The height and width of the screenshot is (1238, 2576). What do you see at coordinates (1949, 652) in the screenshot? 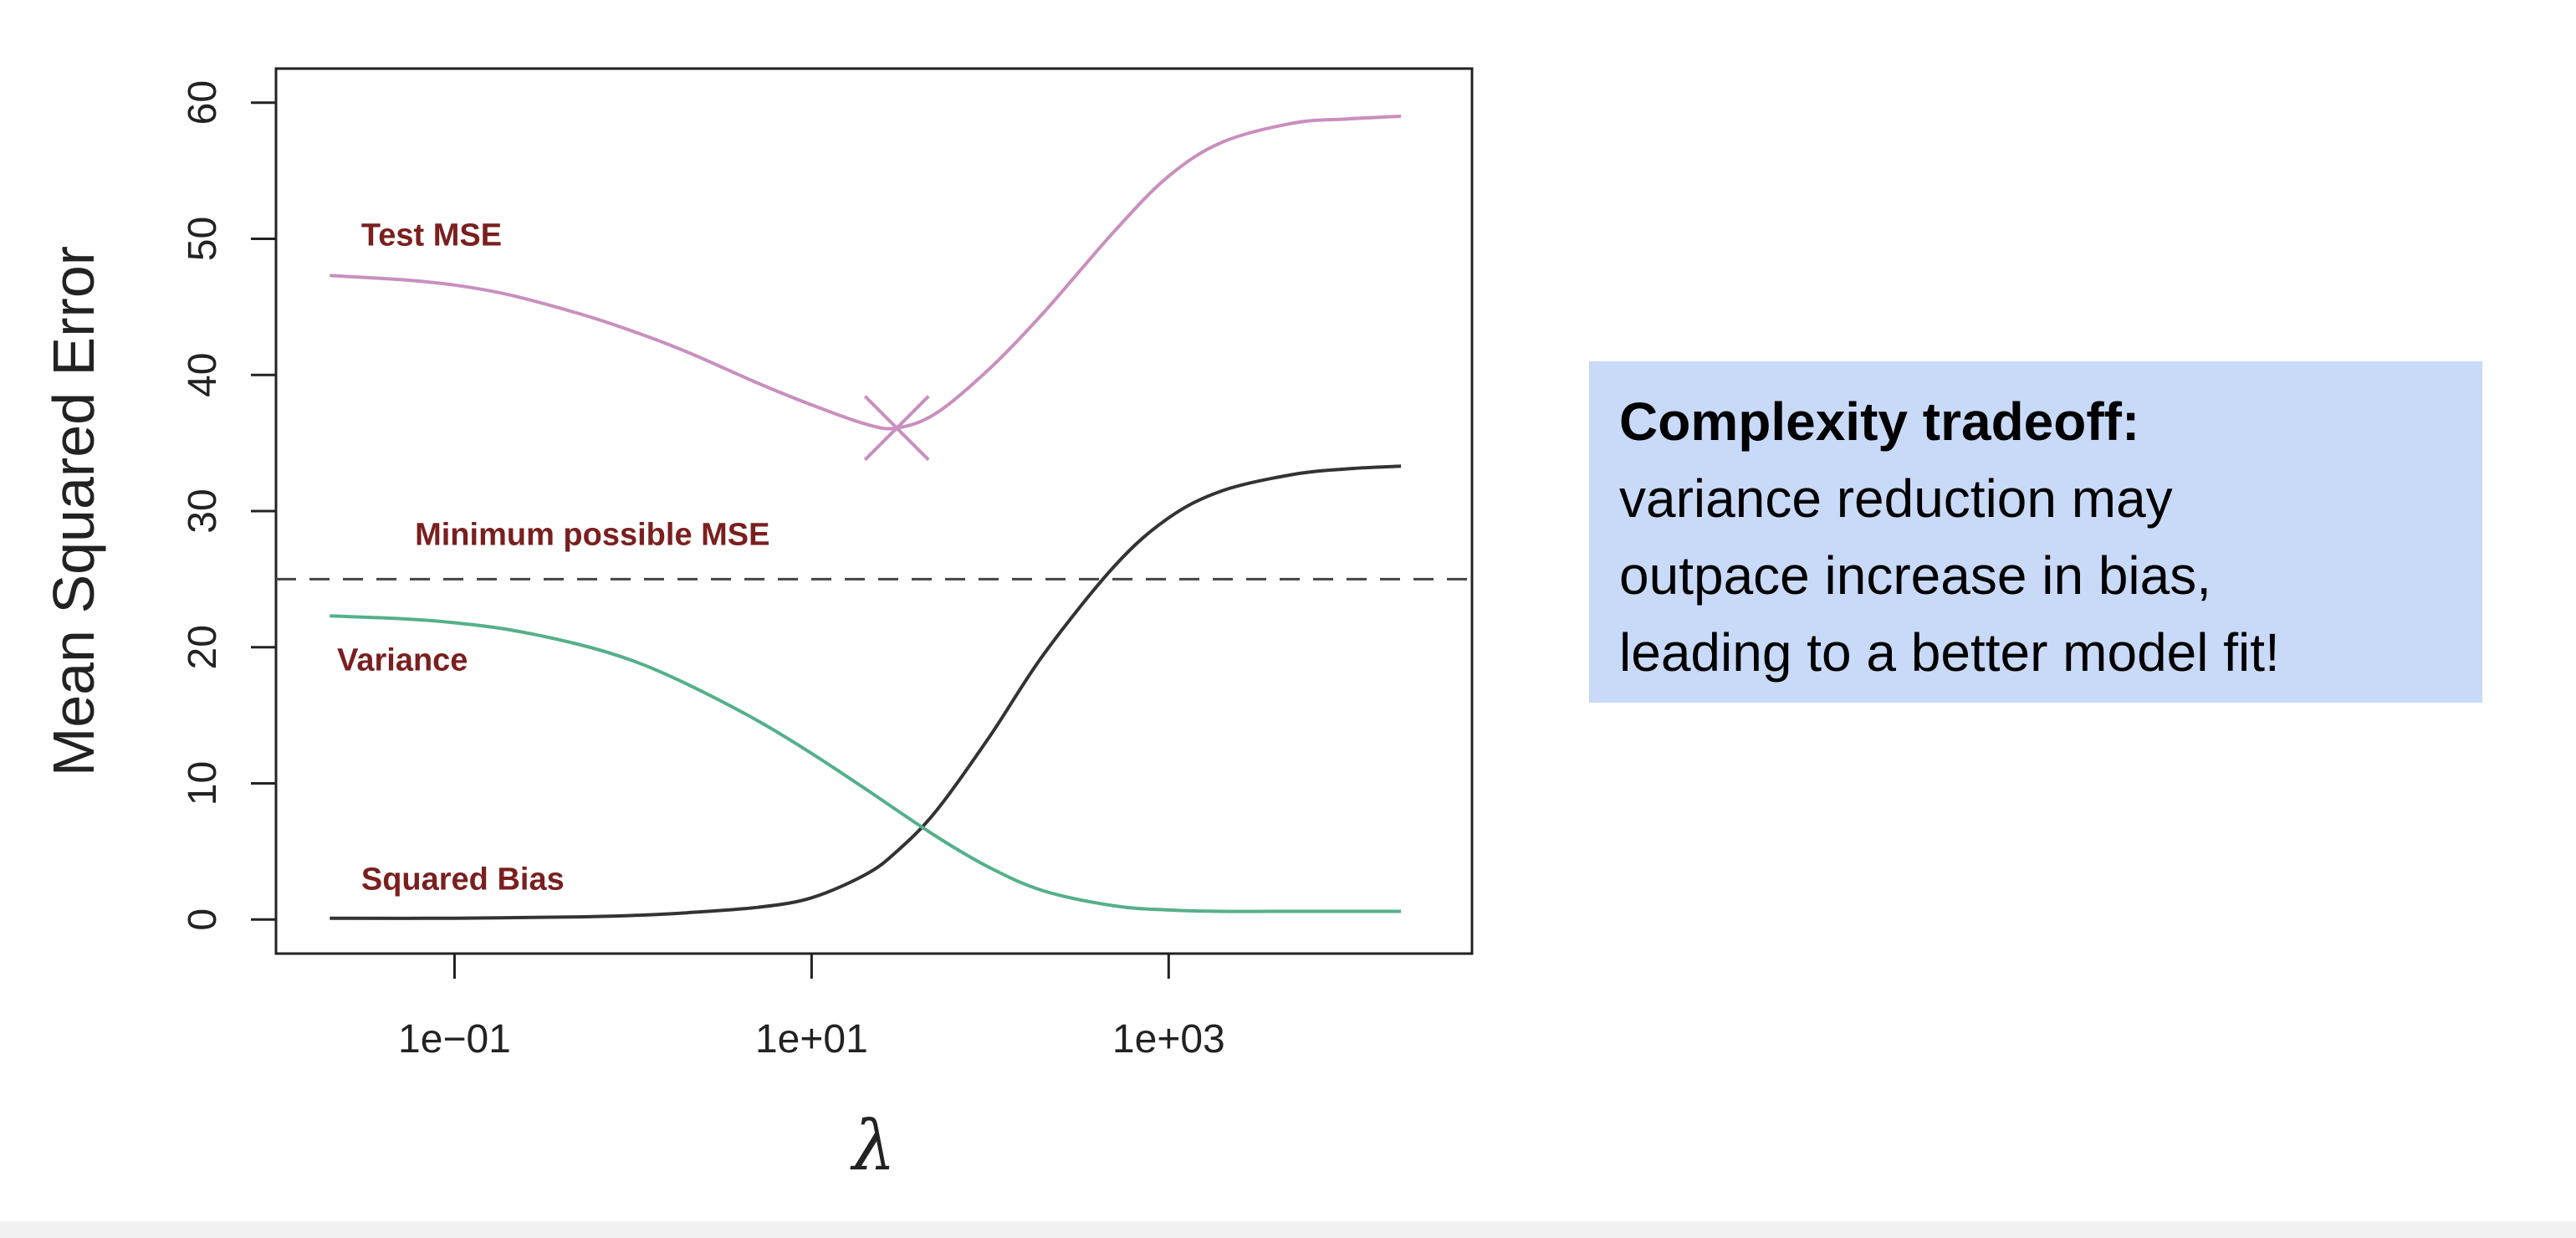
I see `callout-line-3: leading to a better model fit!` at bounding box center [1949, 652].